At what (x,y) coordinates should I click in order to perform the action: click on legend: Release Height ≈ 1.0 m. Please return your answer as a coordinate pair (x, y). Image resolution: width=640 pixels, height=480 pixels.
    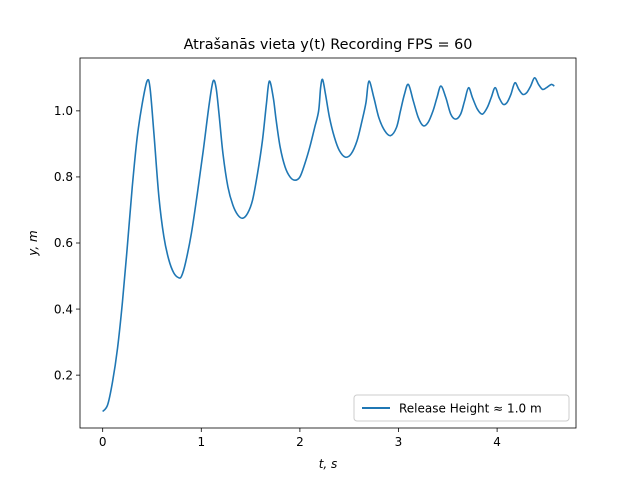
    Looking at the image, I should click on (461, 408).